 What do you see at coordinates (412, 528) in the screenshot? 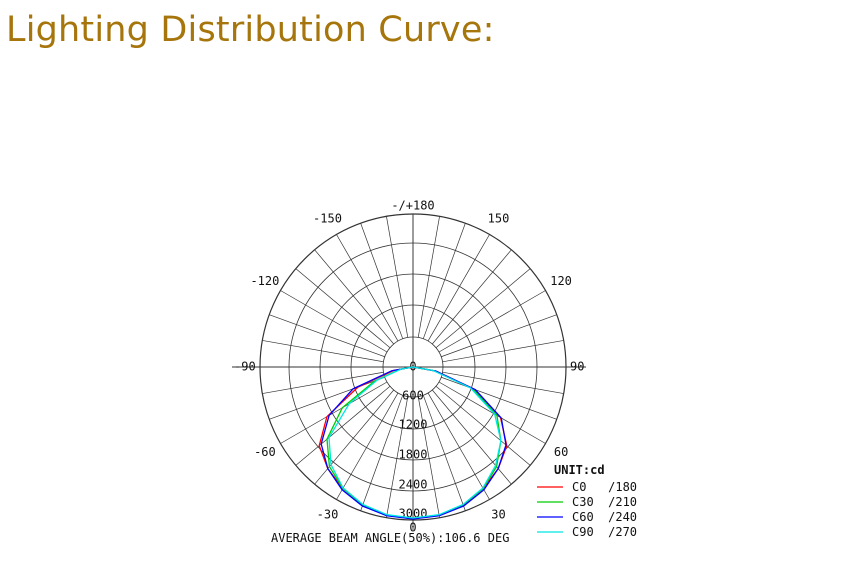
I see `angle-label: 0` at bounding box center [412, 528].